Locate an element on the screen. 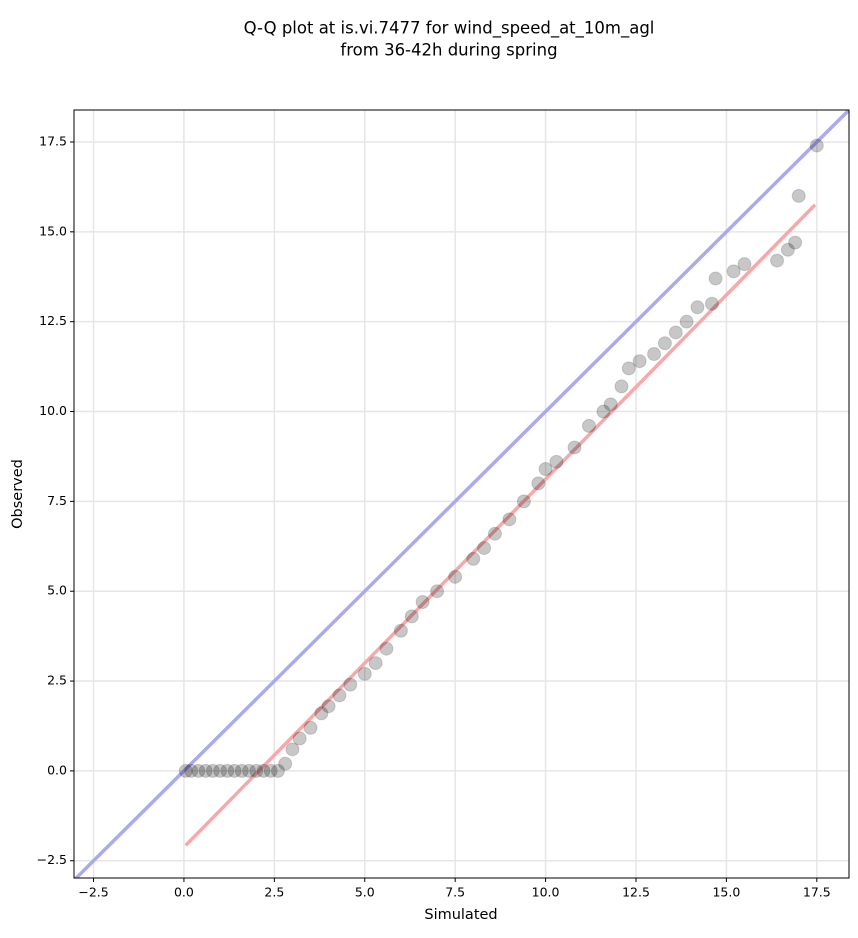 The width and height of the screenshot is (858, 938). chart-title: from 36-42h during spring is located at coordinates (448, 50).